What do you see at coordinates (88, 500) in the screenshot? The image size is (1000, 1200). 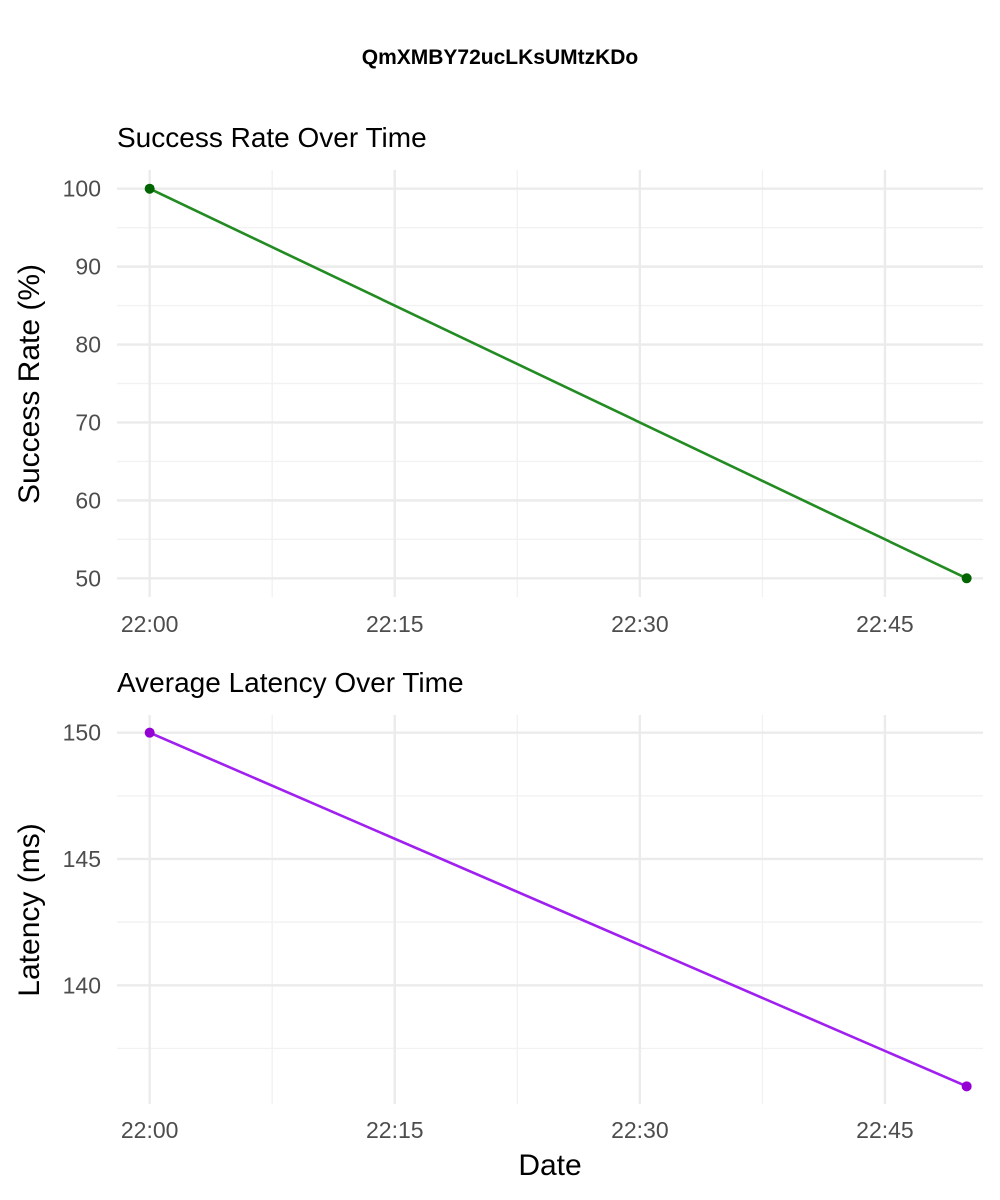 I see `y-tick-label: 60` at bounding box center [88, 500].